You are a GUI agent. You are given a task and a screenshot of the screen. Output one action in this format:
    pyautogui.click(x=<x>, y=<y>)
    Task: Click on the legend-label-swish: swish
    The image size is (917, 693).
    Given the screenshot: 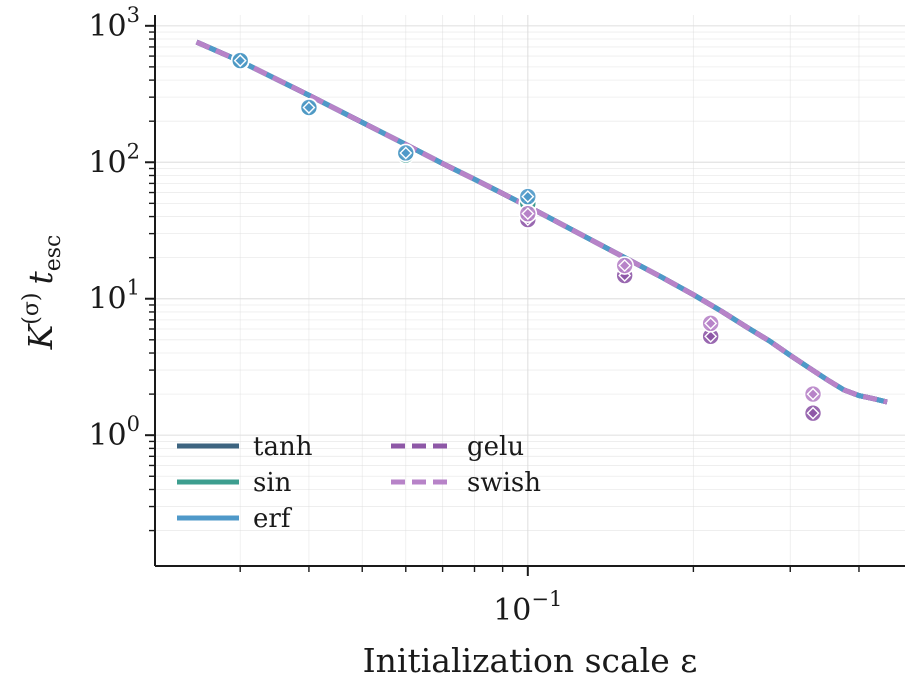 What is the action you would take?
    pyautogui.click(x=504, y=483)
    